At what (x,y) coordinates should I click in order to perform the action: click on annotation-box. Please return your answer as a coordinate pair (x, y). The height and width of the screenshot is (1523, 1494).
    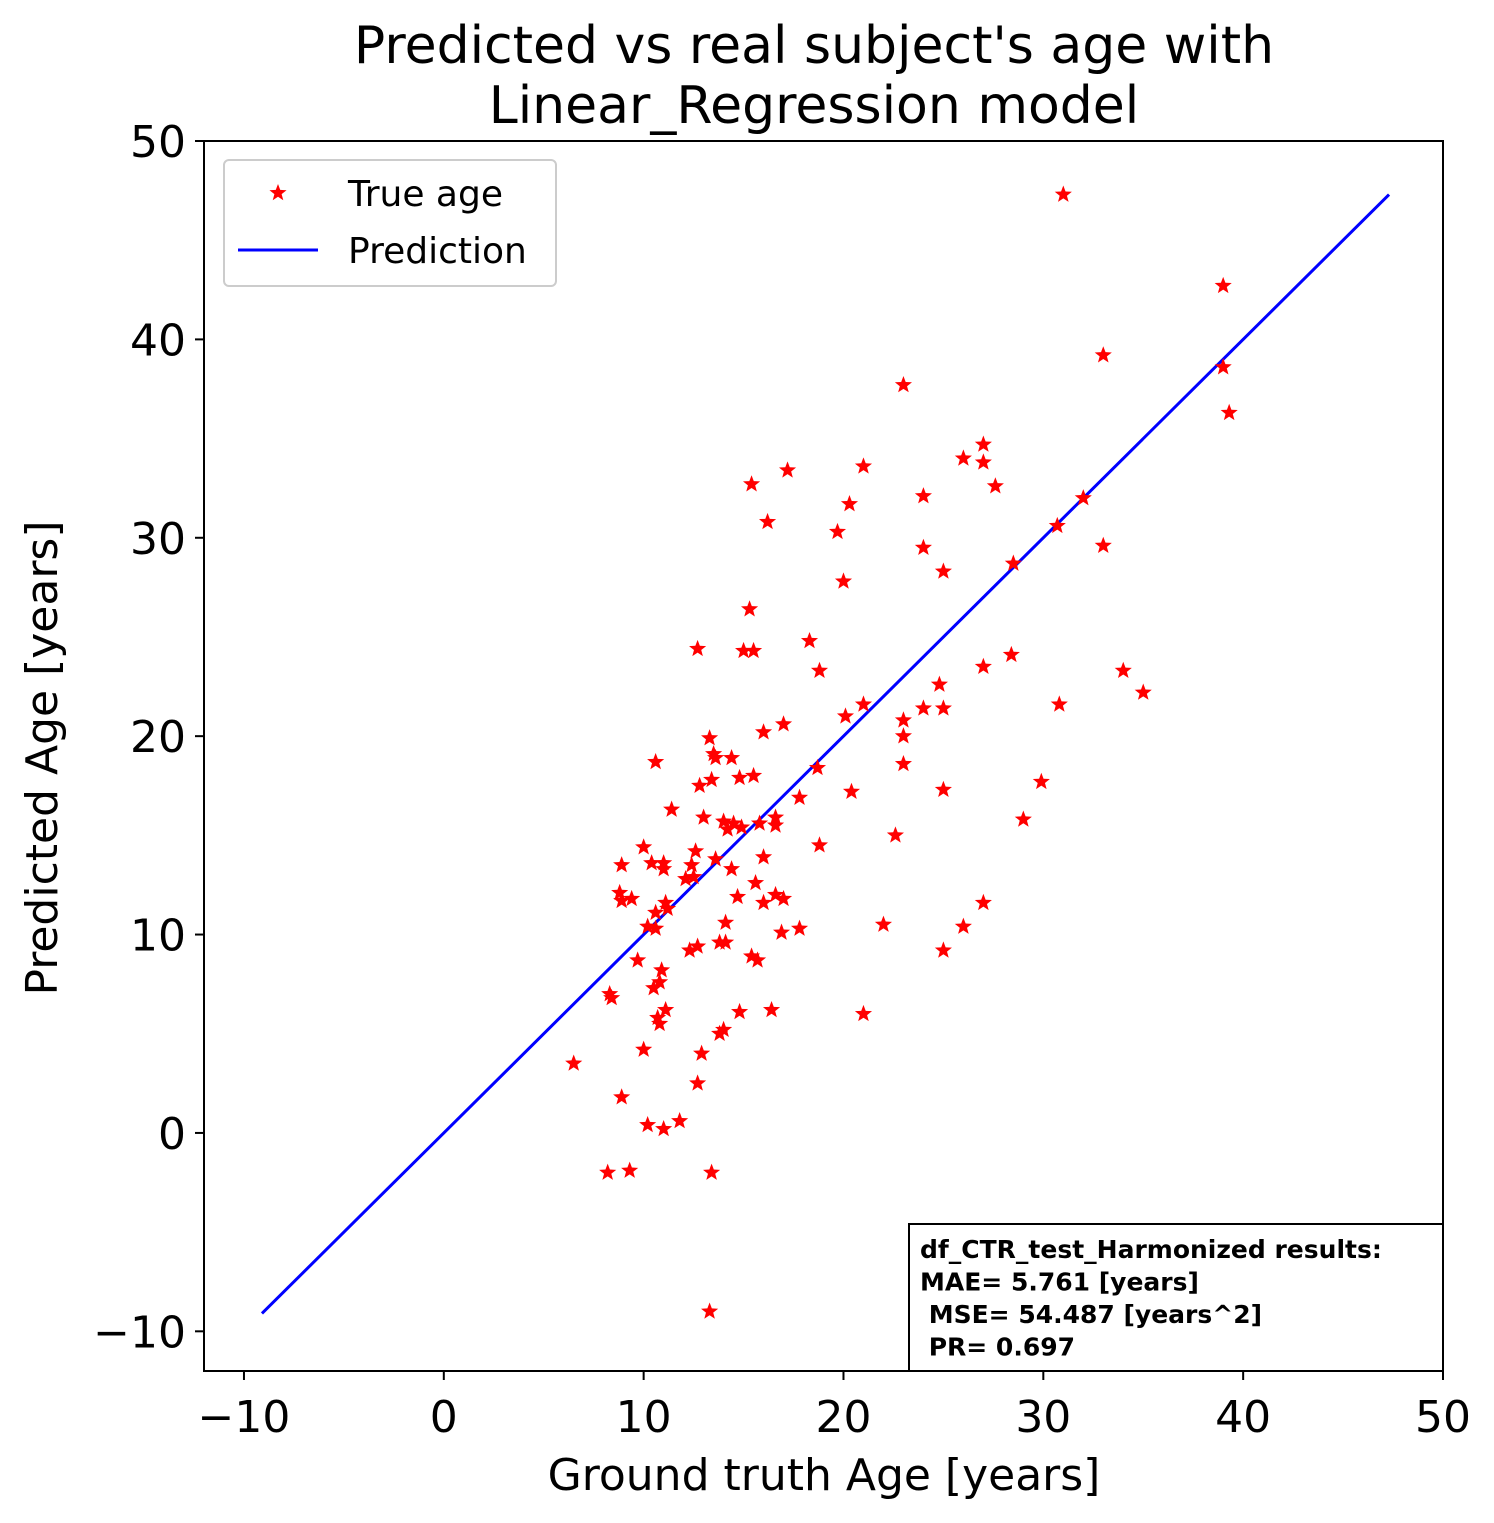
    Looking at the image, I should click on (1176, 1297).